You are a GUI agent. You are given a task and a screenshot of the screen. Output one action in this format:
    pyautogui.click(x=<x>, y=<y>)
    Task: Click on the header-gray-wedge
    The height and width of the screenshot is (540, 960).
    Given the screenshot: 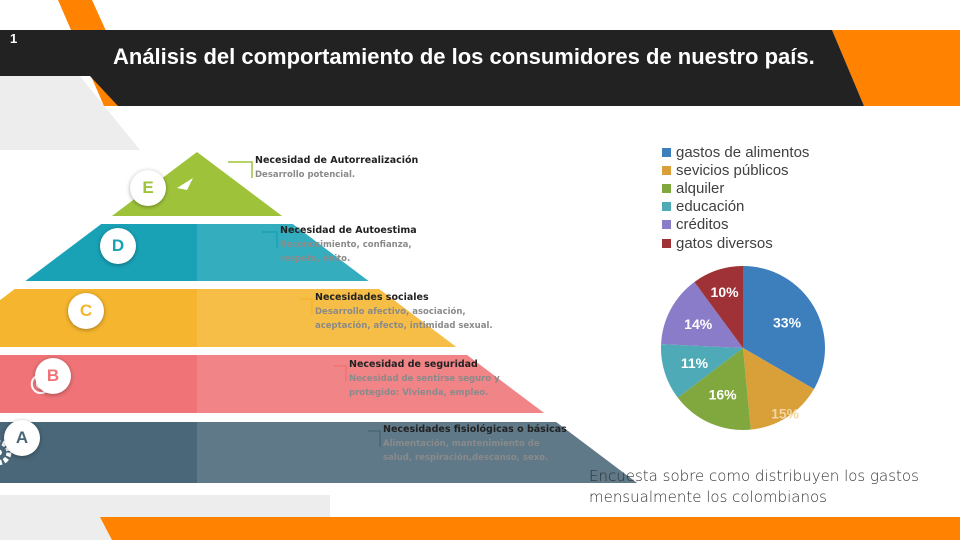 What is the action you would take?
    pyautogui.click(x=70, y=113)
    